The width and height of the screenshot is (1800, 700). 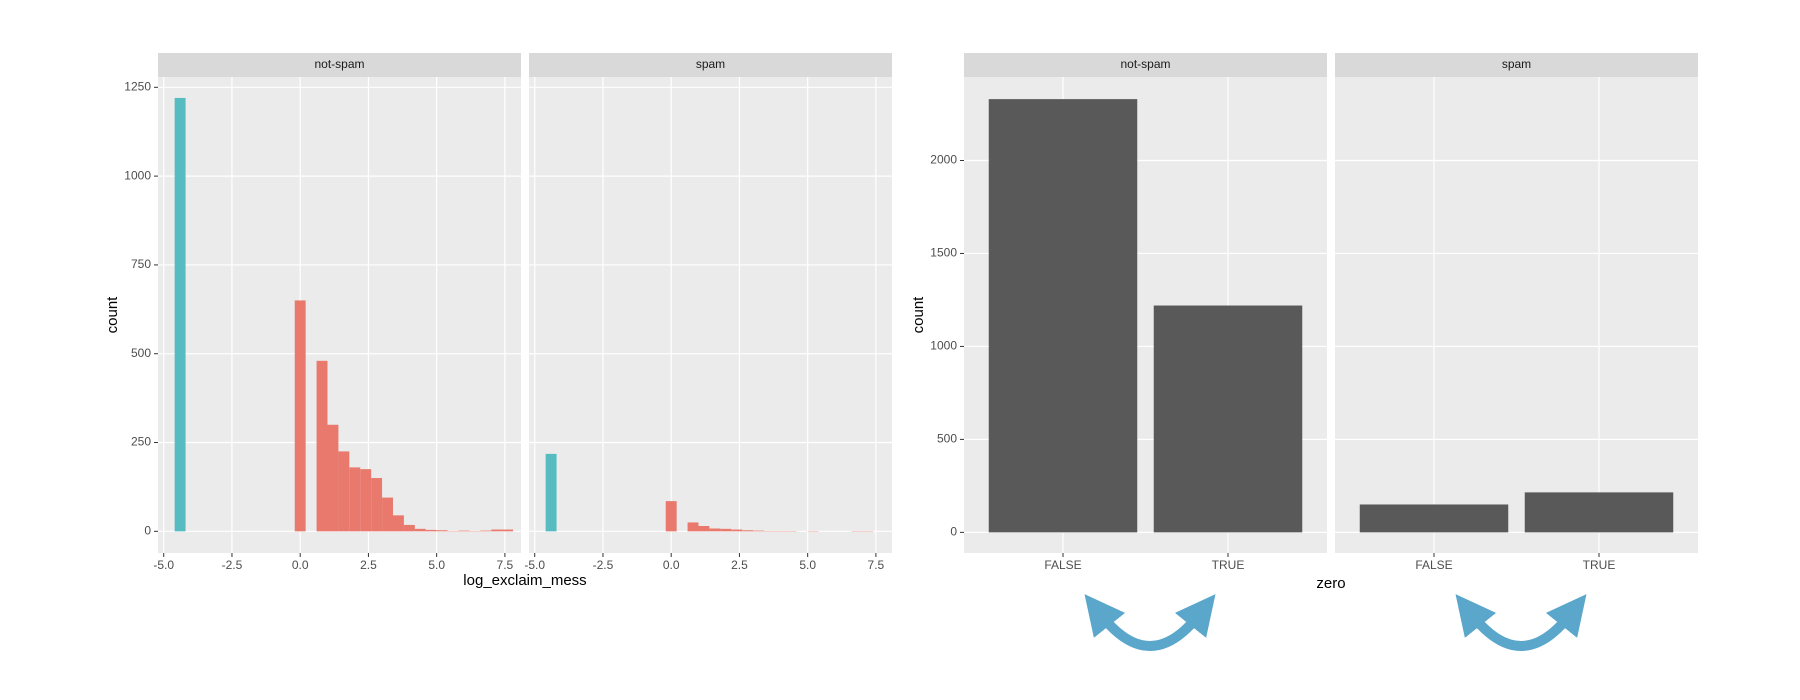 What do you see at coordinates (524, 580) in the screenshot?
I see `x-axis-title: log_exclaim_mess` at bounding box center [524, 580].